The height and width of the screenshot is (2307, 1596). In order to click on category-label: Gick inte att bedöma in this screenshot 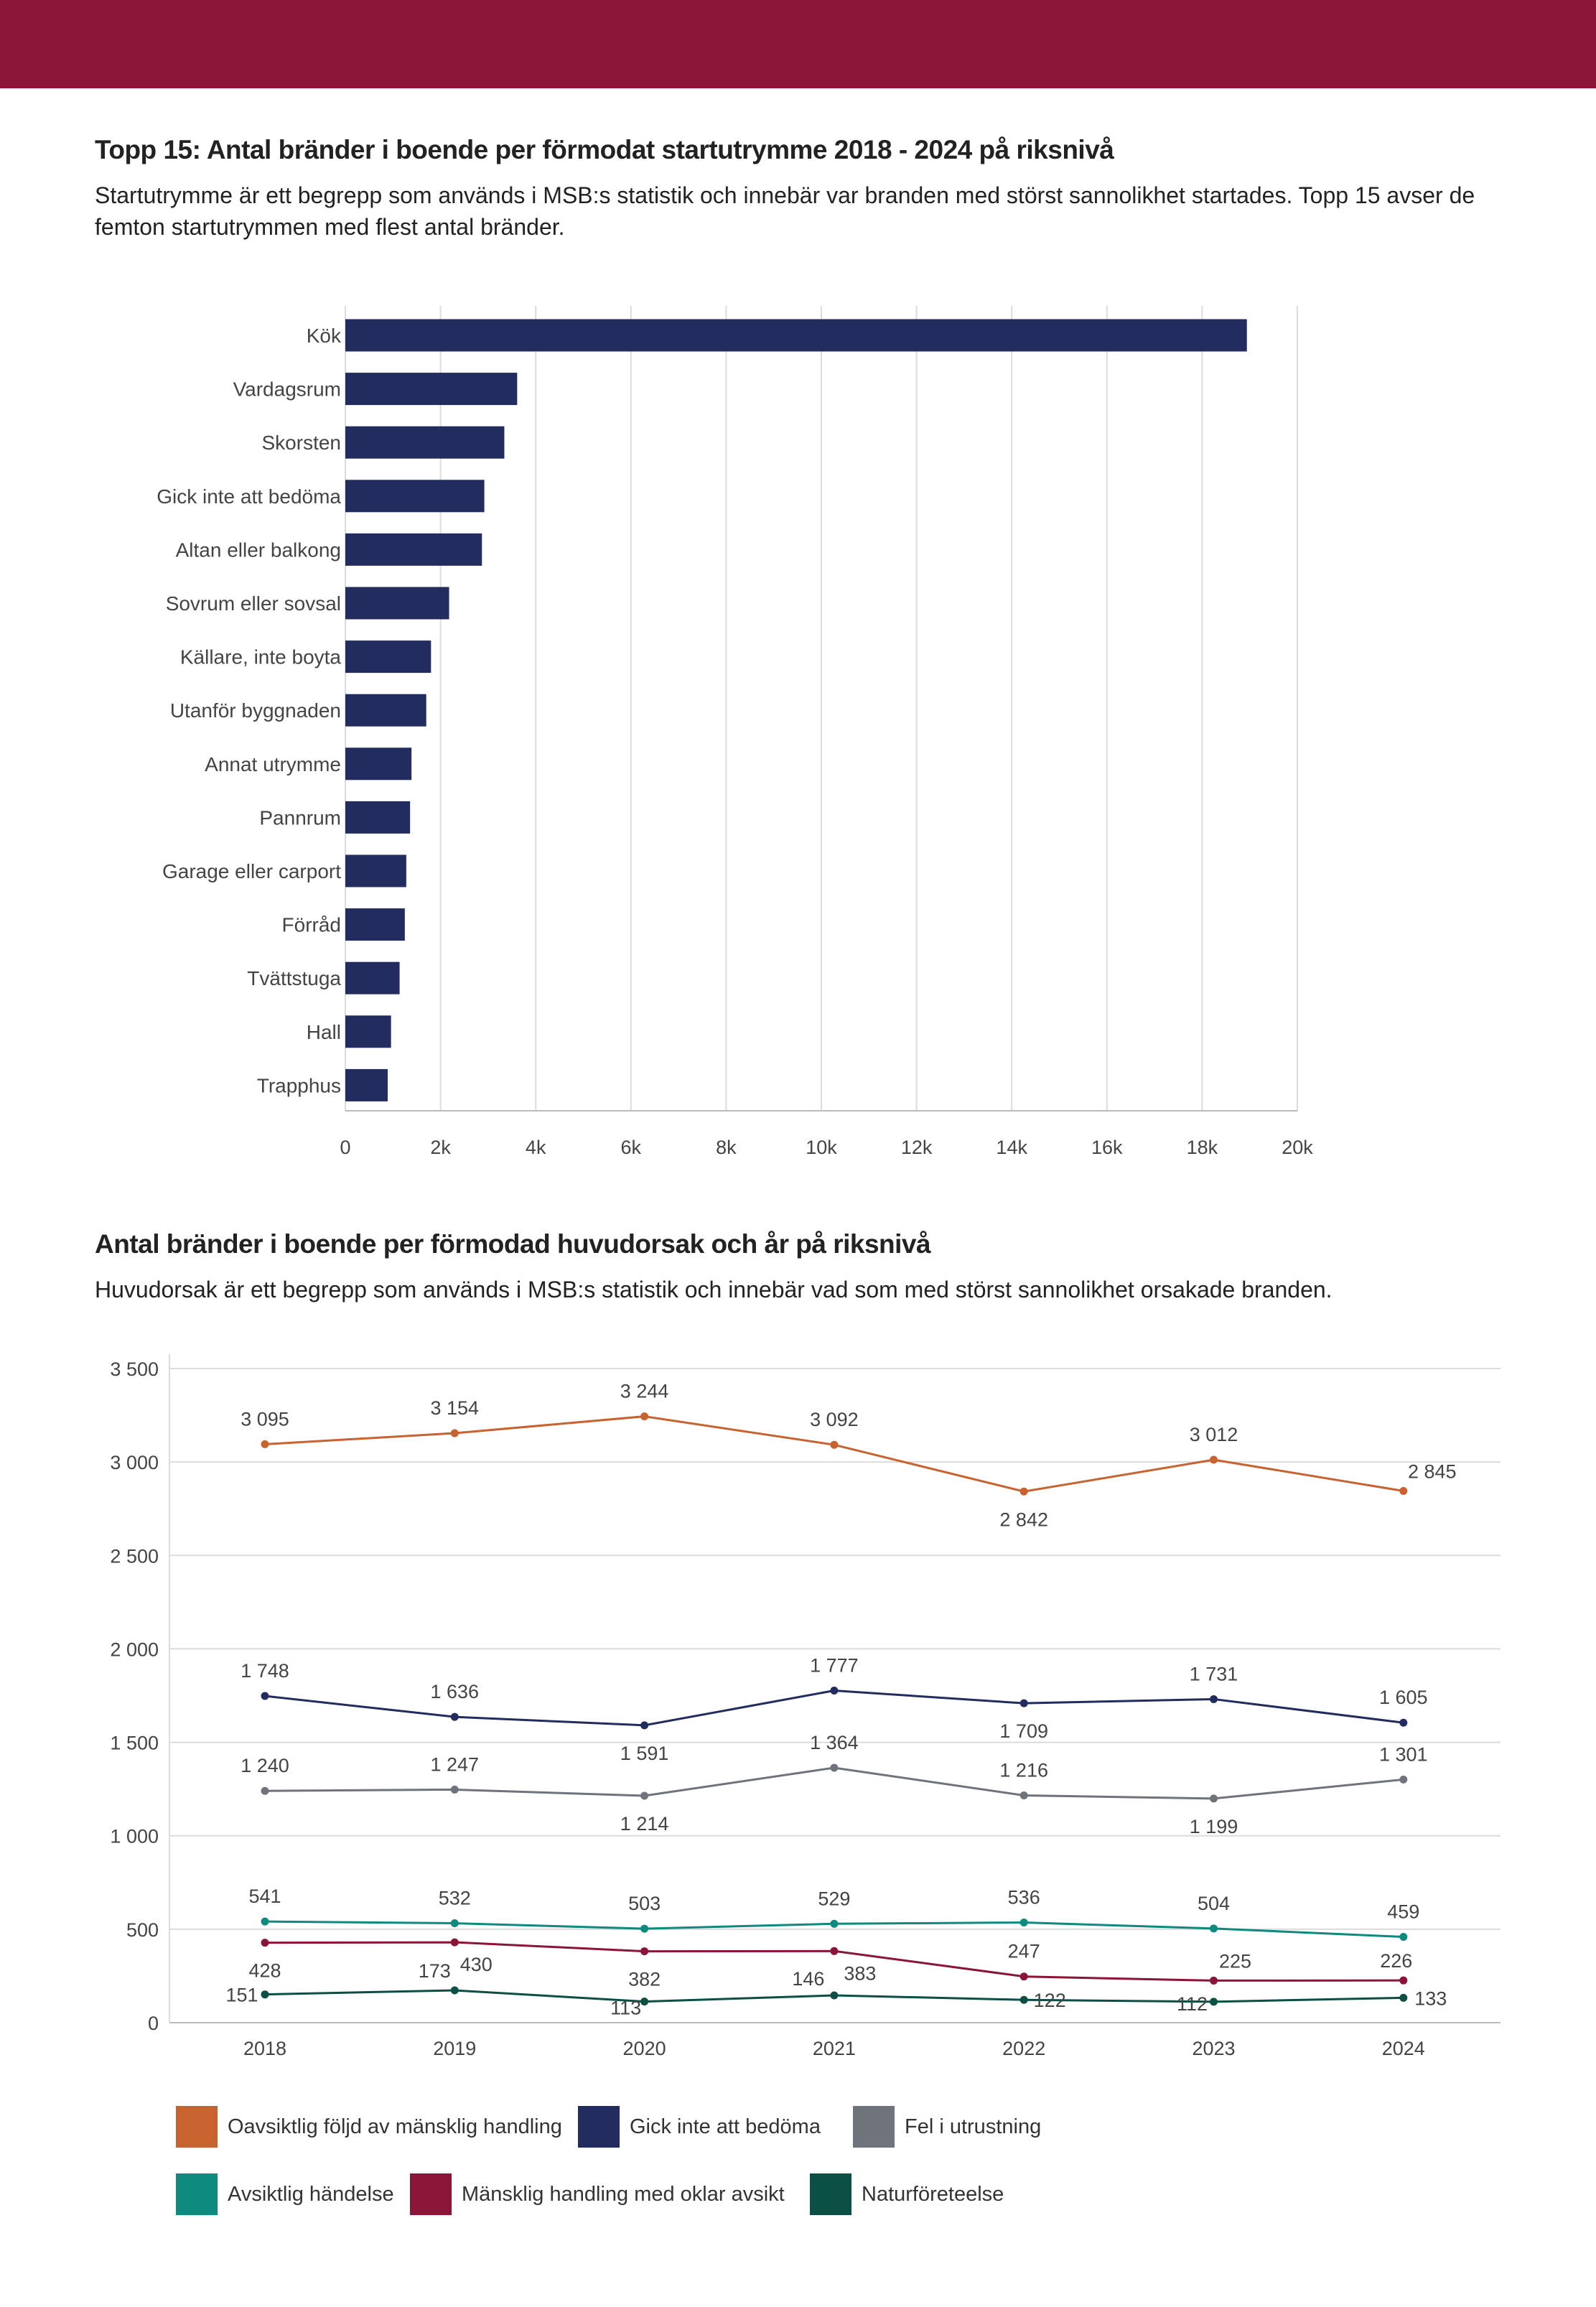, I will do `click(249, 496)`.